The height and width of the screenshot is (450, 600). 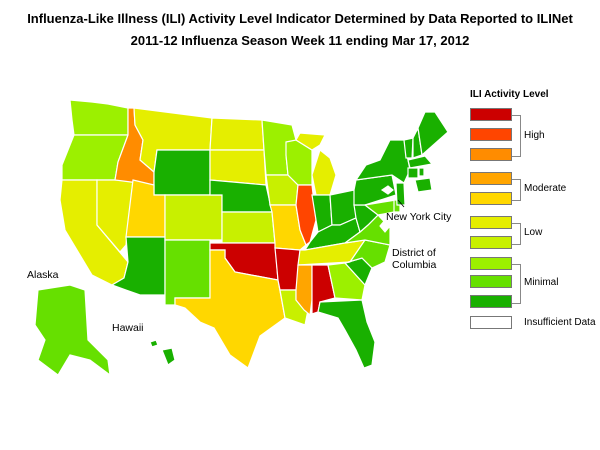 What do you see at coordinates (230, 309) in the screenshot?
I see `state-TX` at bounding box center [230, 309].